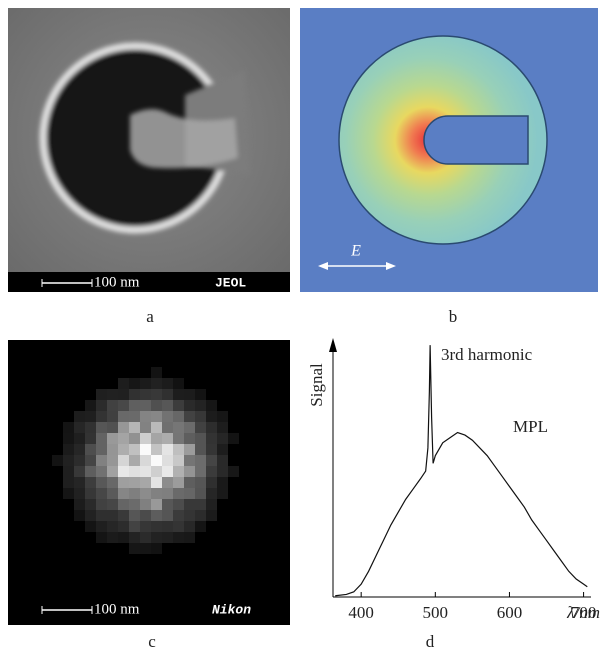 The height and width of the screenshot is (652, 606). I want to click on field-label: E, so click(355, 251).